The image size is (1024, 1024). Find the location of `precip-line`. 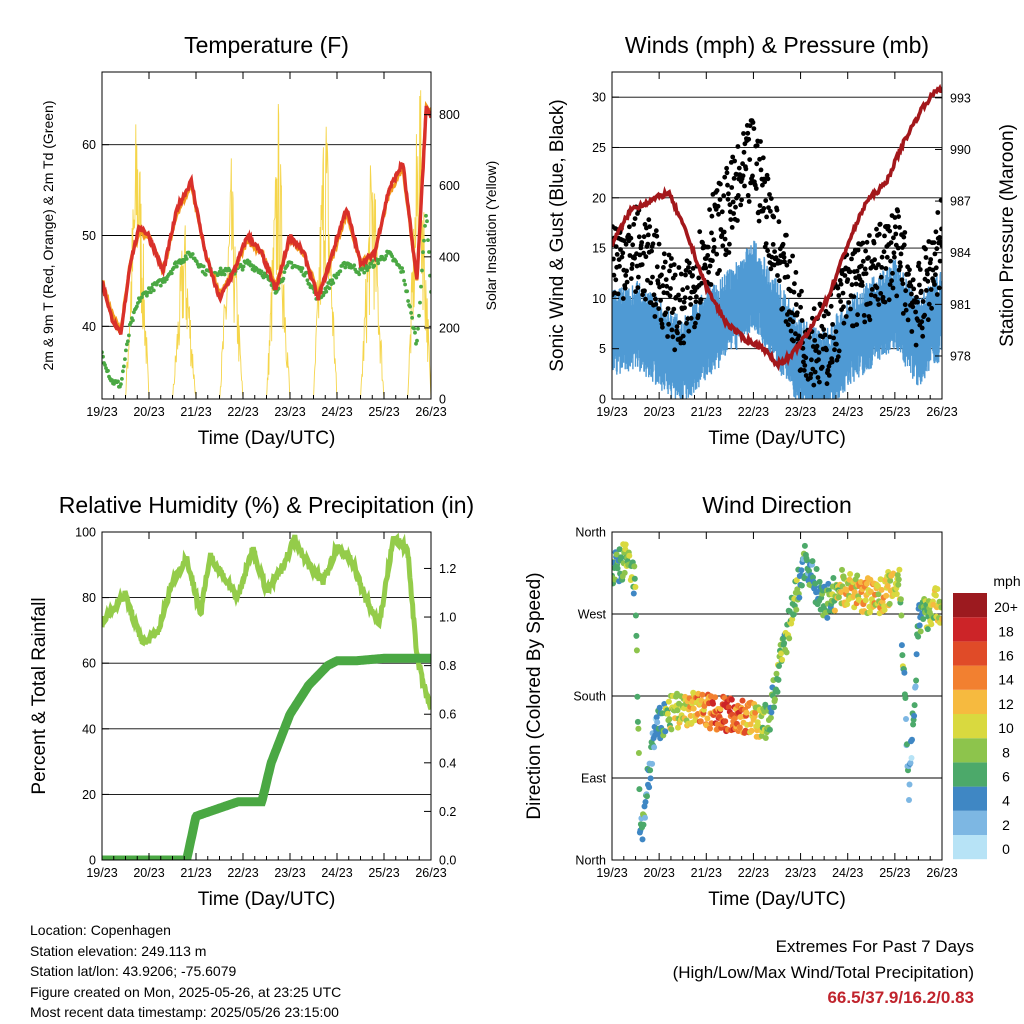

precip-line is located at coordinates (266, 756).